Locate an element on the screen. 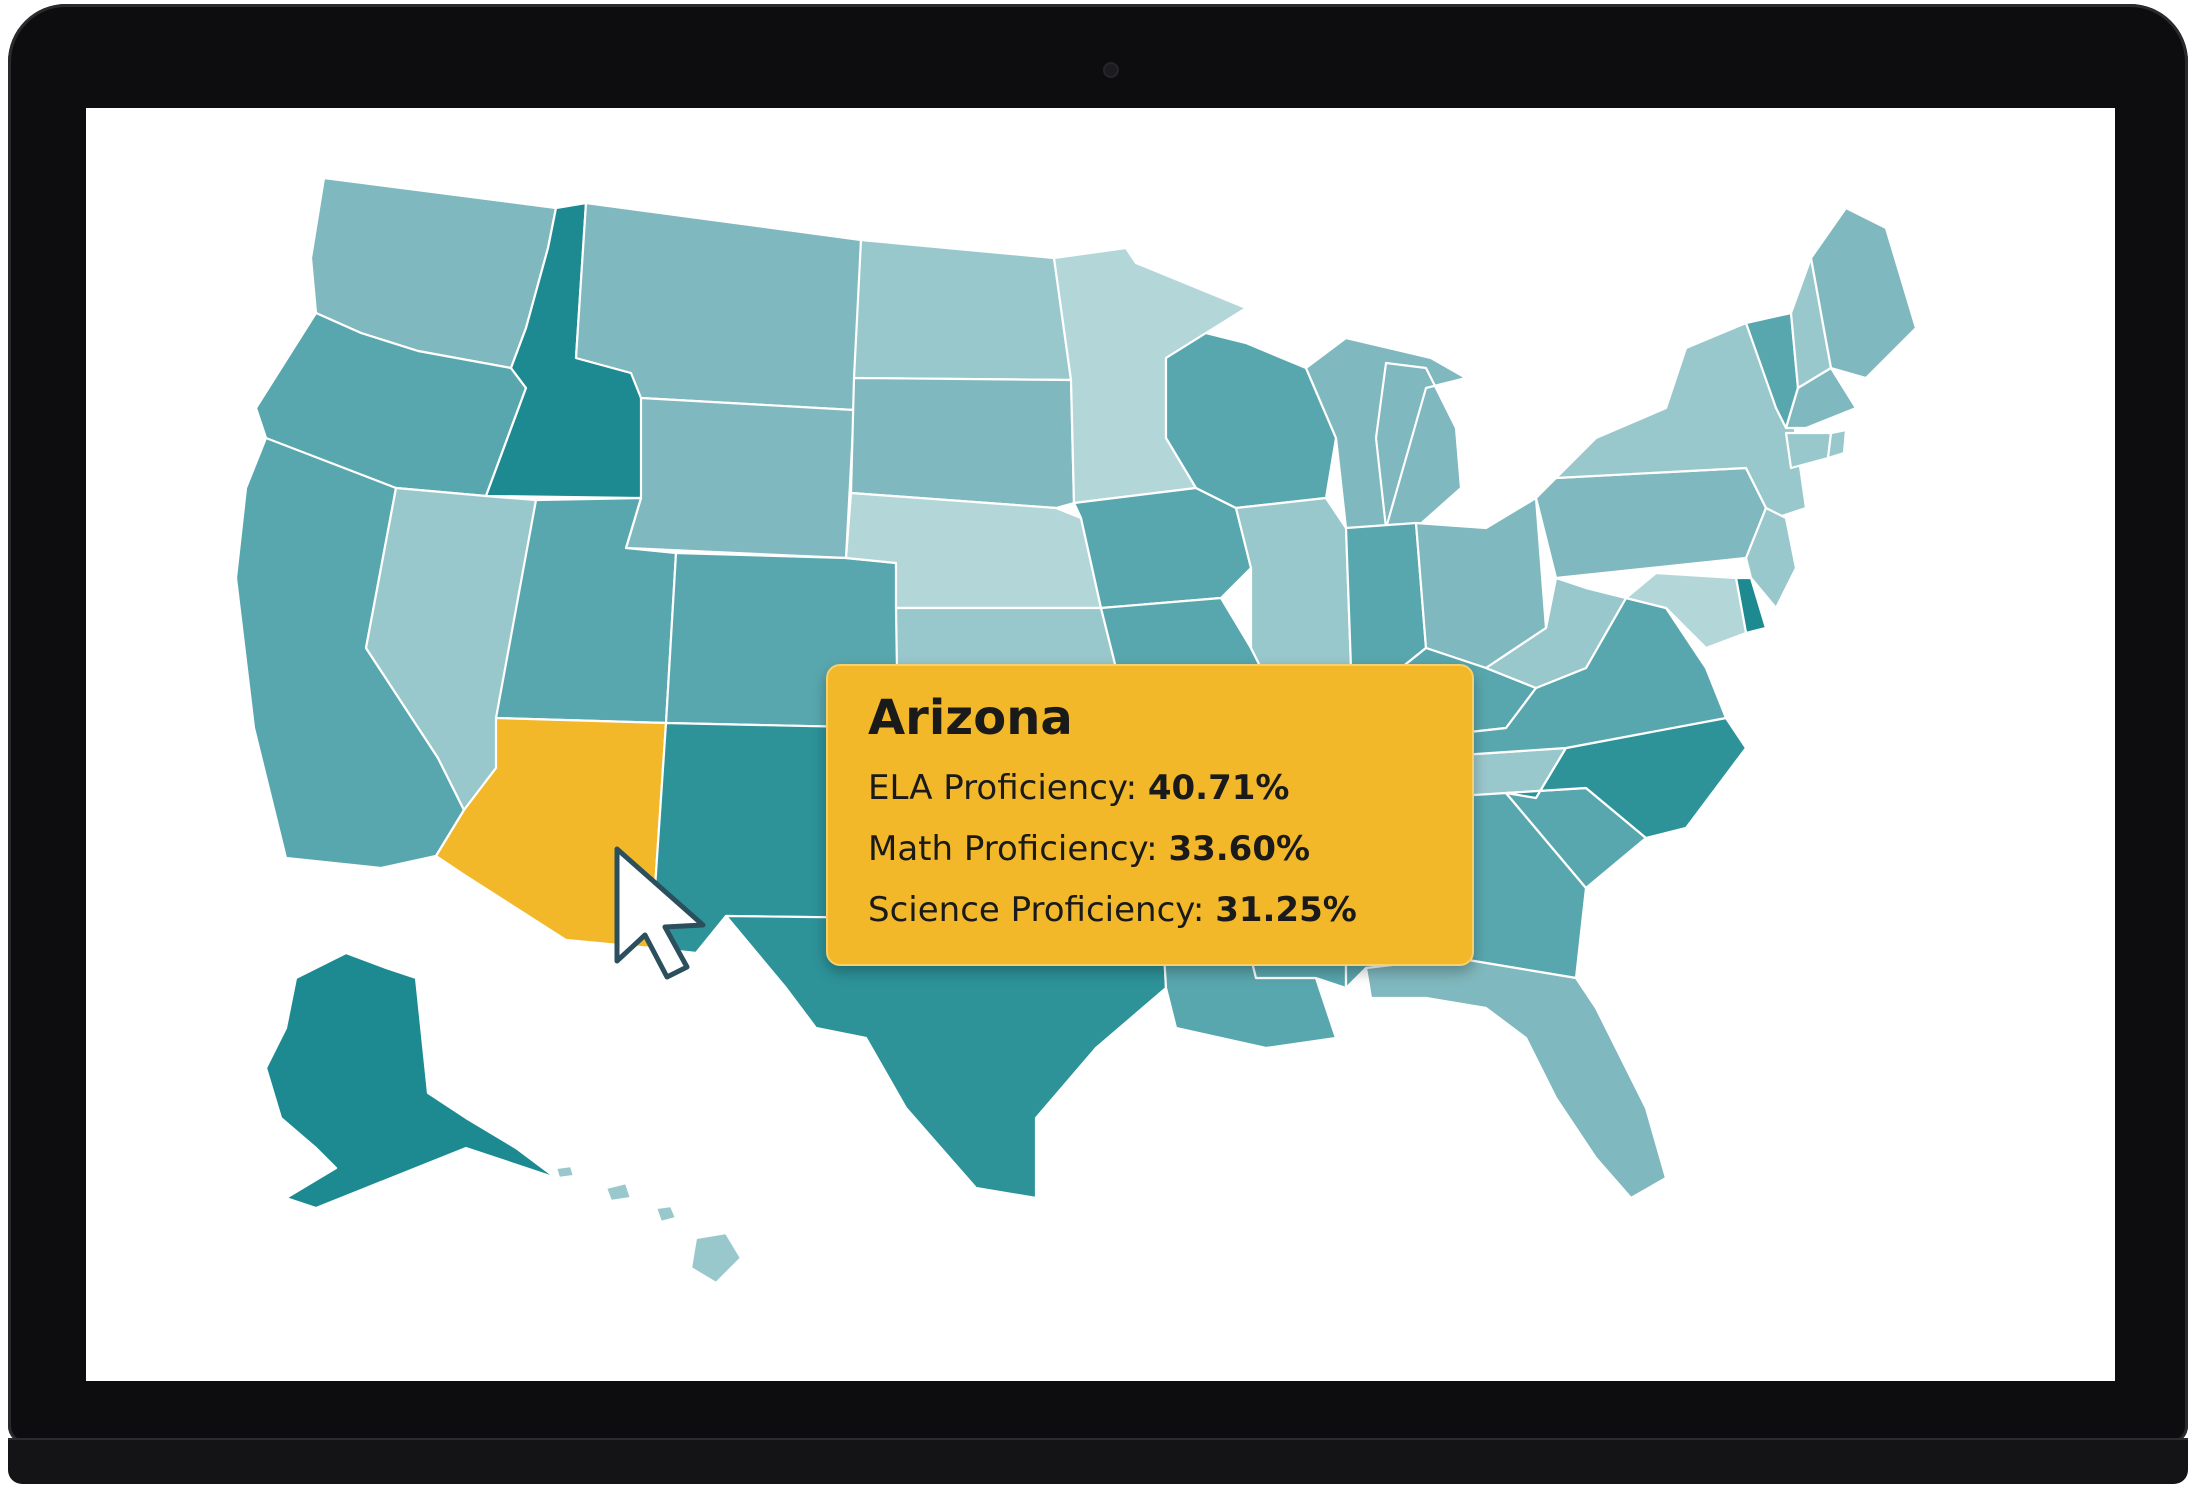  tooltip-math-value: 33.60% is located at coordinates (1239, 849).